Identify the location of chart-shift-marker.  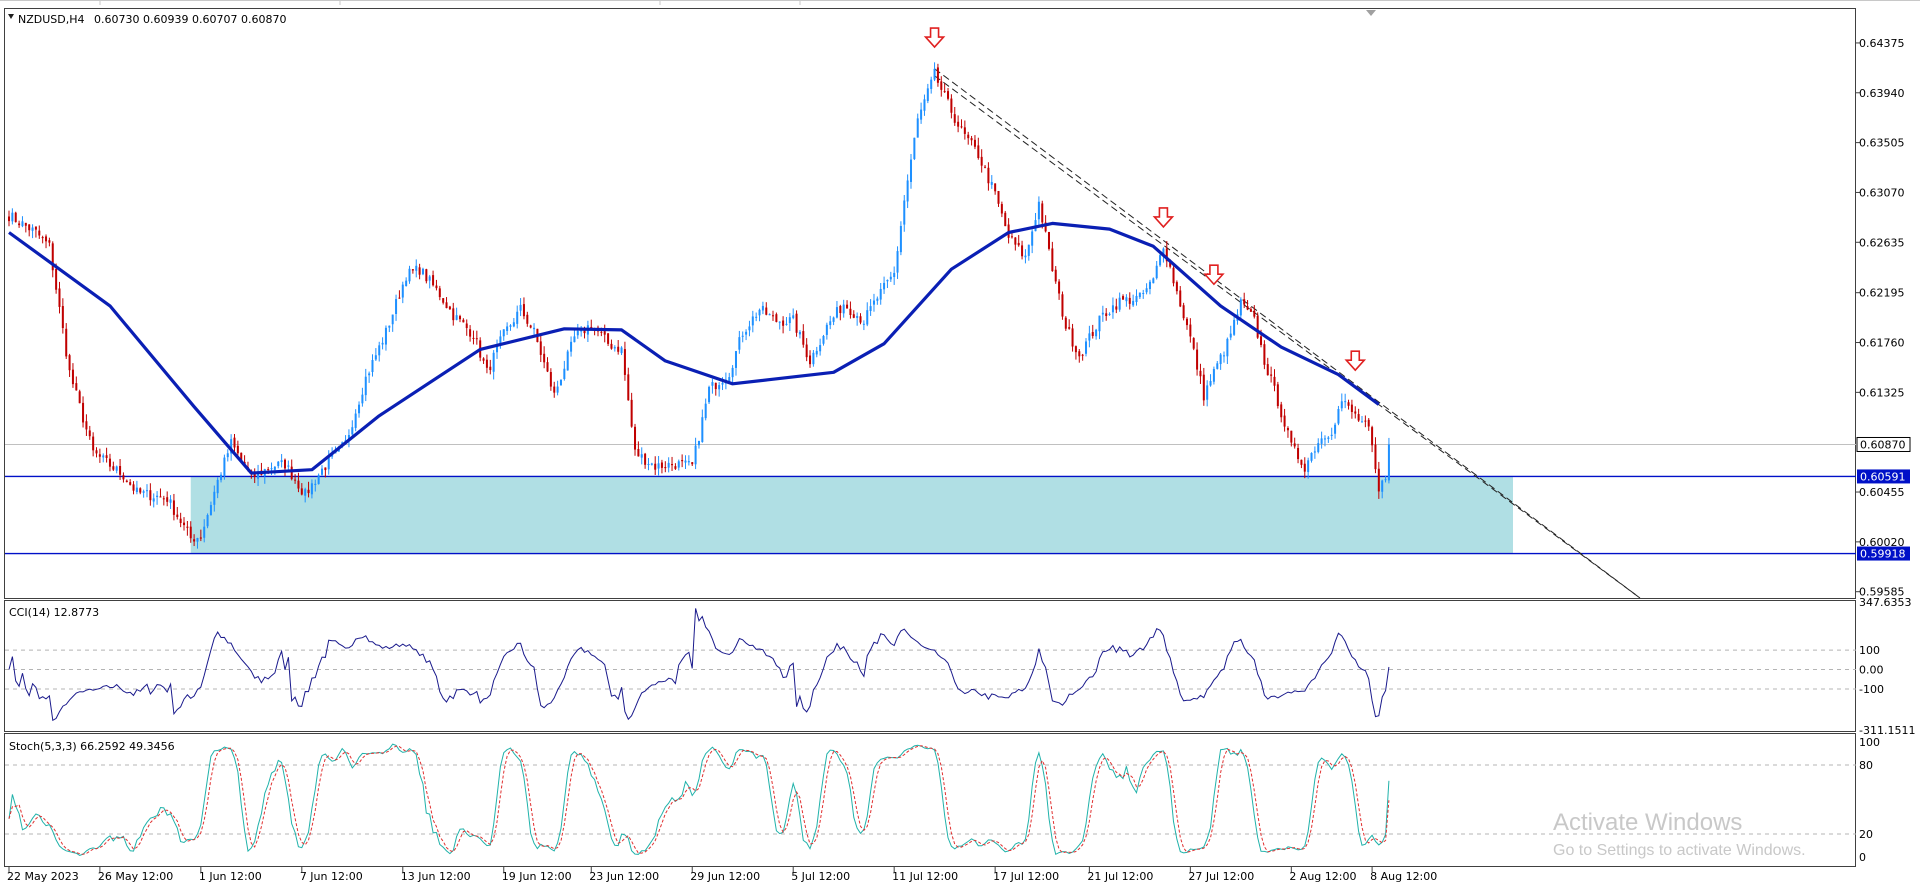
(1371, 13).